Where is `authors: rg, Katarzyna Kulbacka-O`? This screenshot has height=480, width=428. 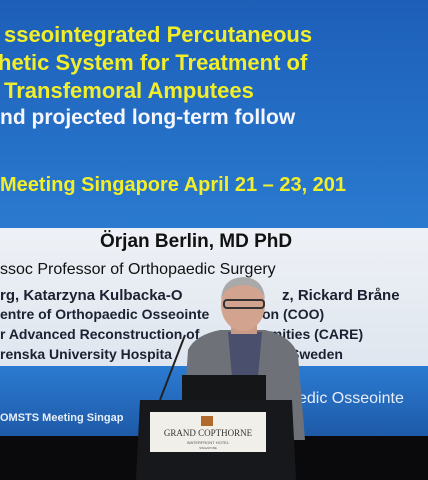 authors: rg, Katarzyna Kulbacka-O is located at coordinates (91, 295).